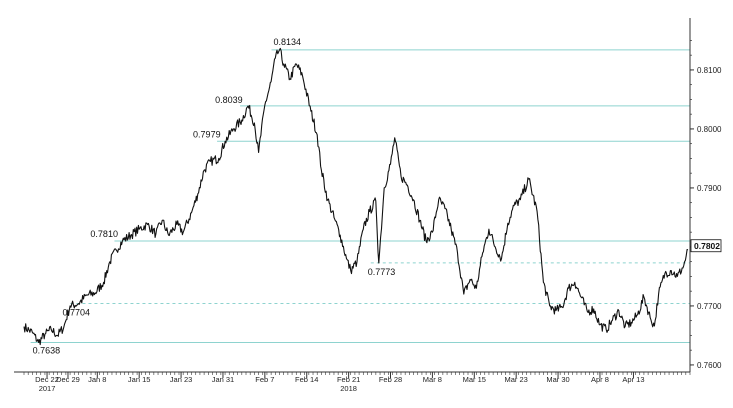  Describe the element at coordinates (382, 272) in the screenshot. I see `reference-label-4: 0.7773` at that location.